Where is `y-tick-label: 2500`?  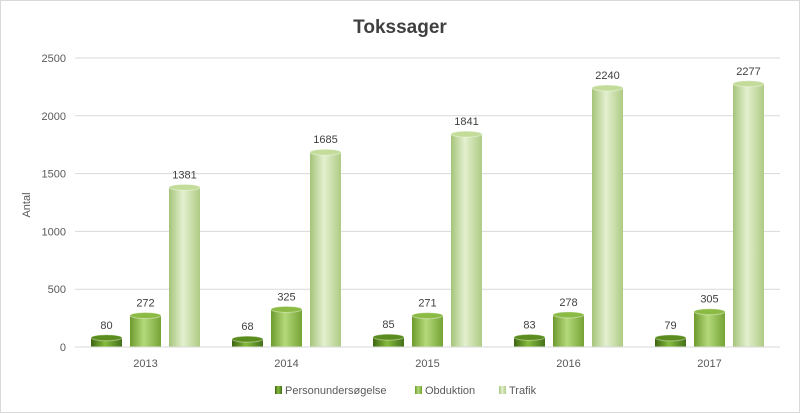 y-tick-label: 2500 is located at coordinates (54, 59).